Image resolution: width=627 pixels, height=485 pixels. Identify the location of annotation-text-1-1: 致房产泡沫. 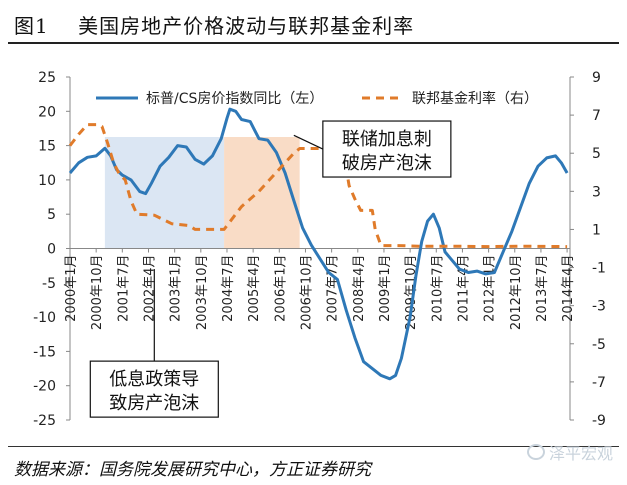
(154, 403).